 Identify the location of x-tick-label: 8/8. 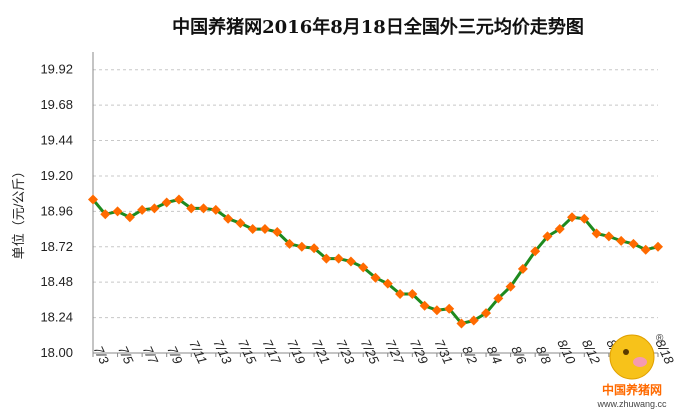
(544, 355).